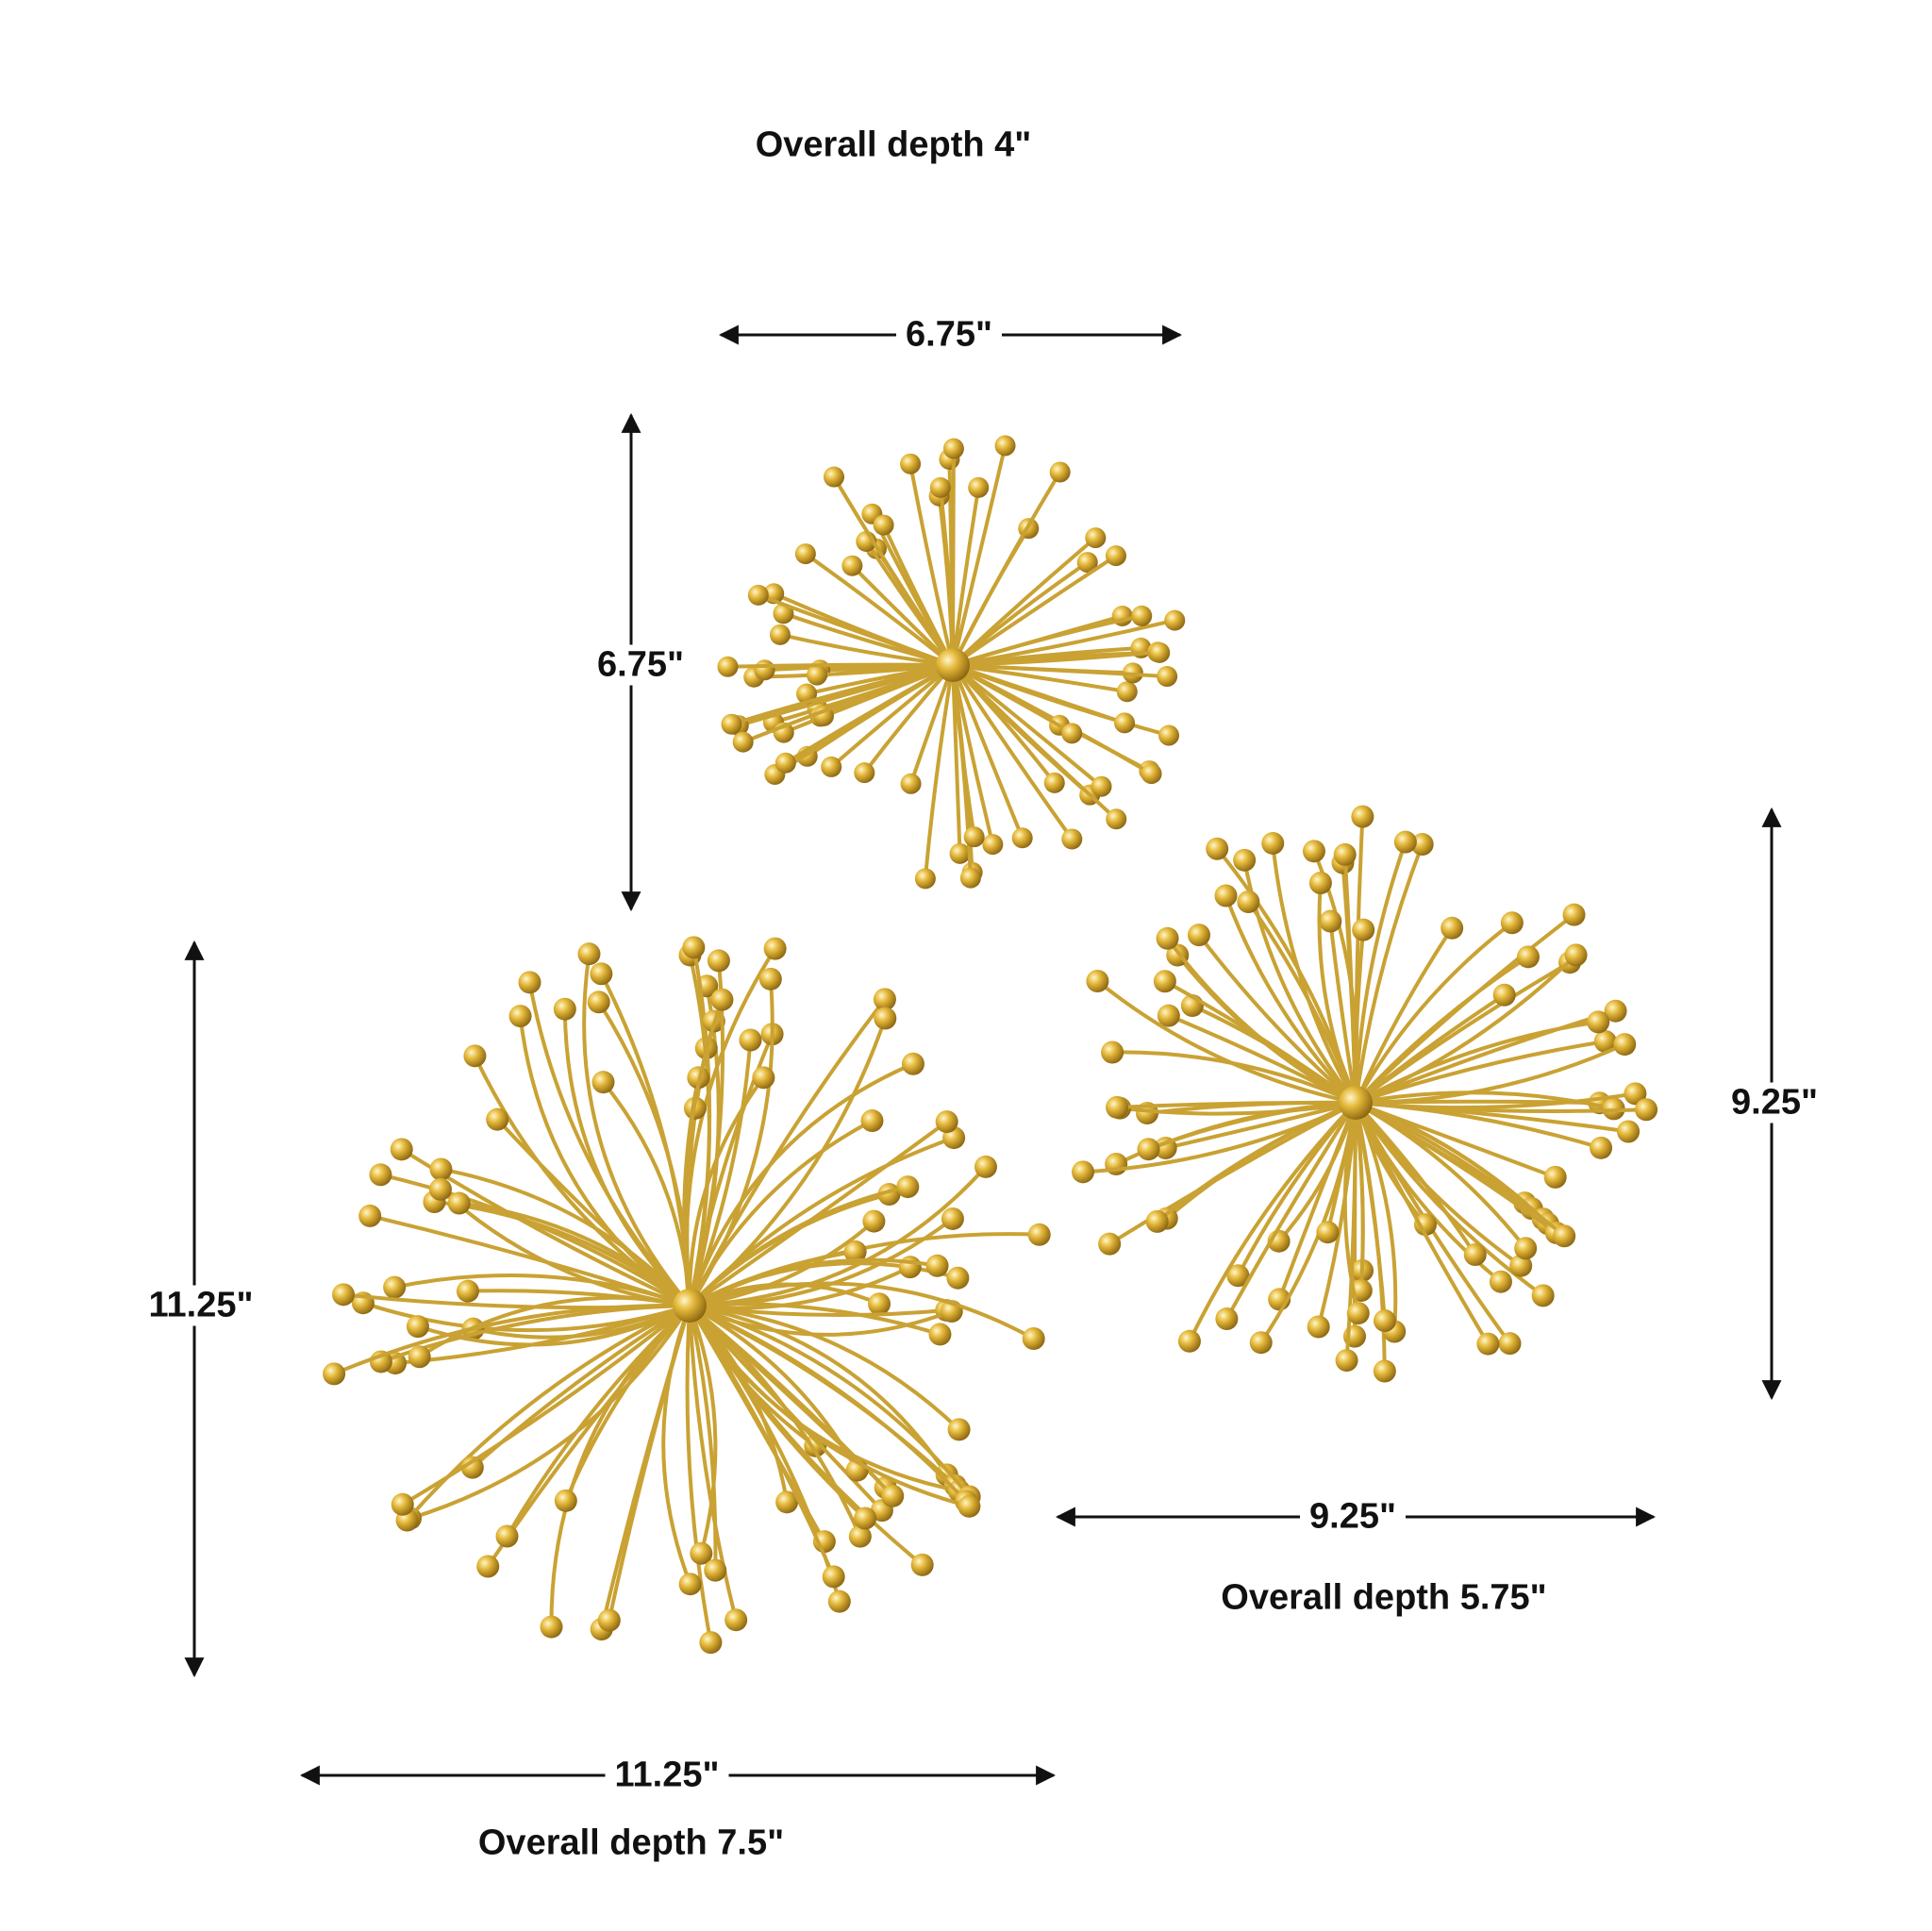 The image size is (1932, 1931). Describe the element at coordinates (1353, 1517) in the screenshot. I see `medium-width-label: 9.25"` at that location.